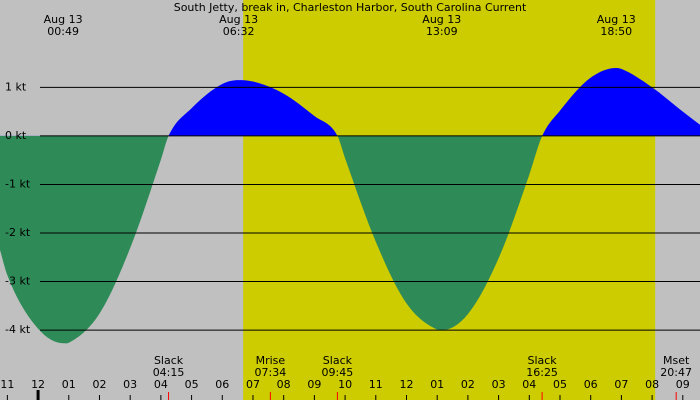 This screenshot has width=700, height=400. What do you see at coordinates (18, 232) in the screenshot?
I see `y-tick-label: -2 kt` at bounding box center [18, 232].